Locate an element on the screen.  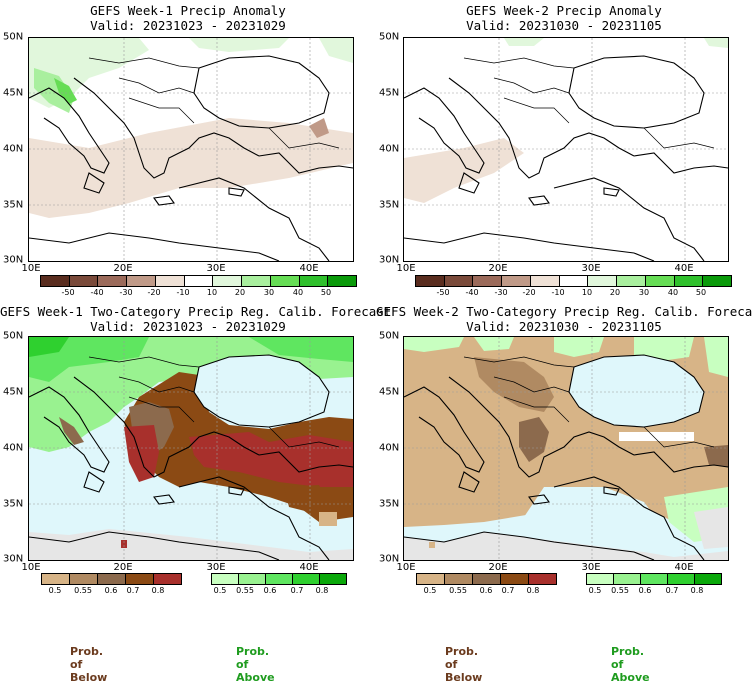
panel-valid-date: Valid: 20231030 - 20231105 is located at coordinates (564, 326).